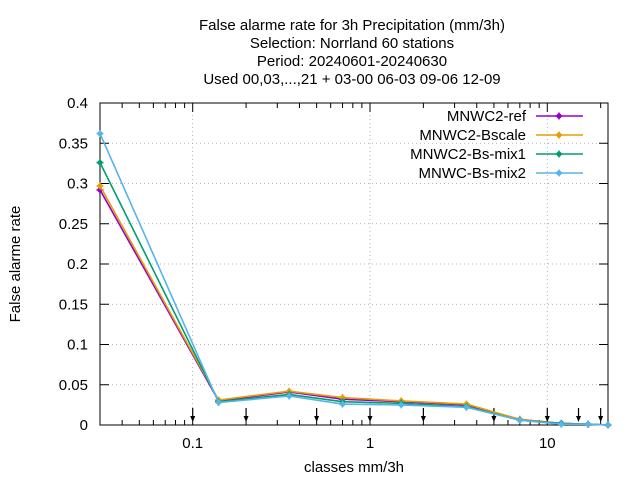  Describe the element at coordinates (397, 415) in the screenshot. I see `threshold-arrows` at that location.